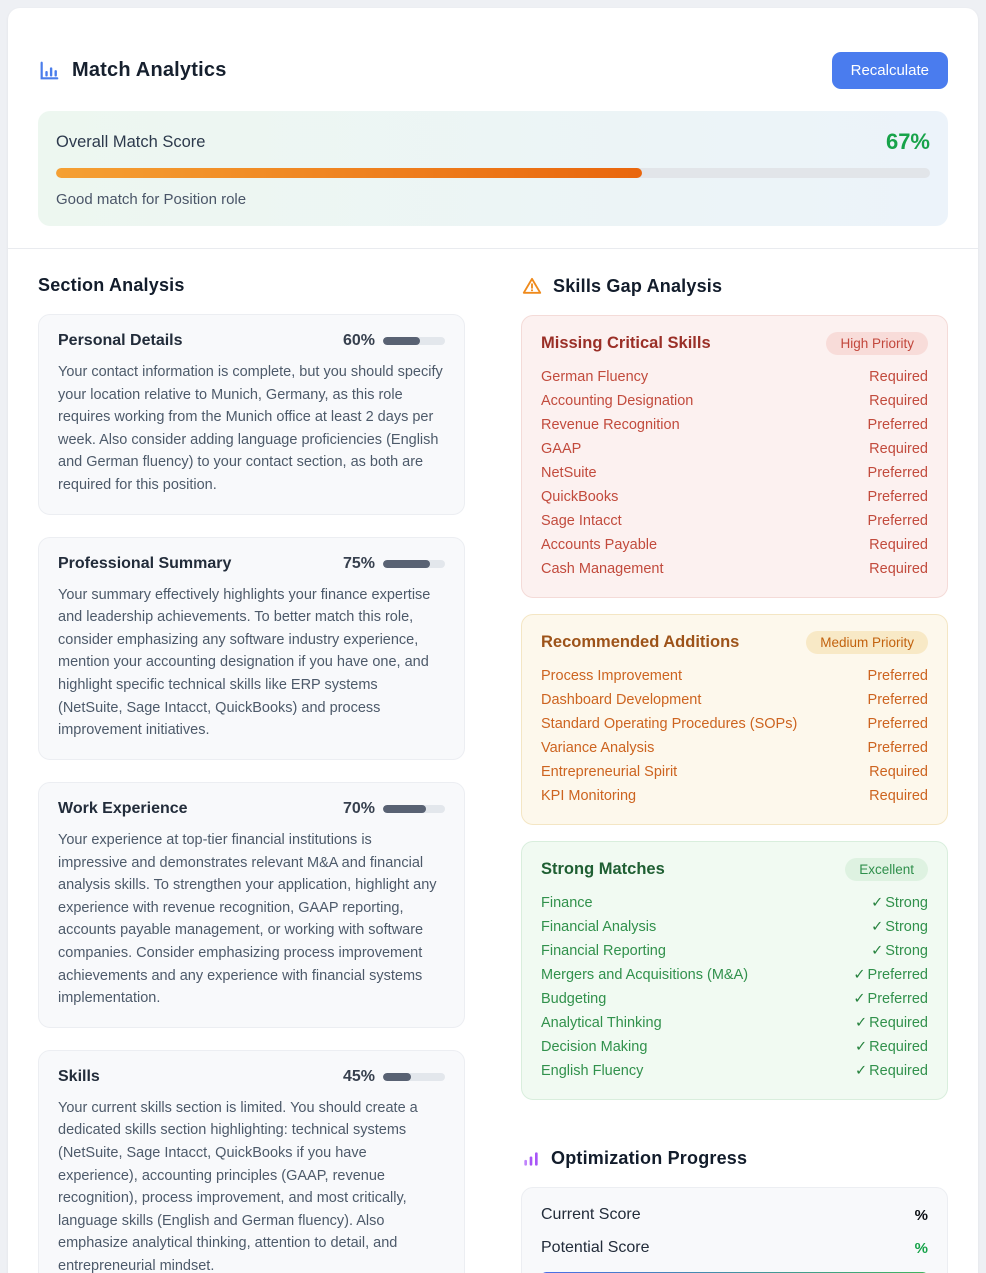  Describe the element at coordinates (603, 951) in the screenshot. I see `skill-name: Financial Reporting` at that location.